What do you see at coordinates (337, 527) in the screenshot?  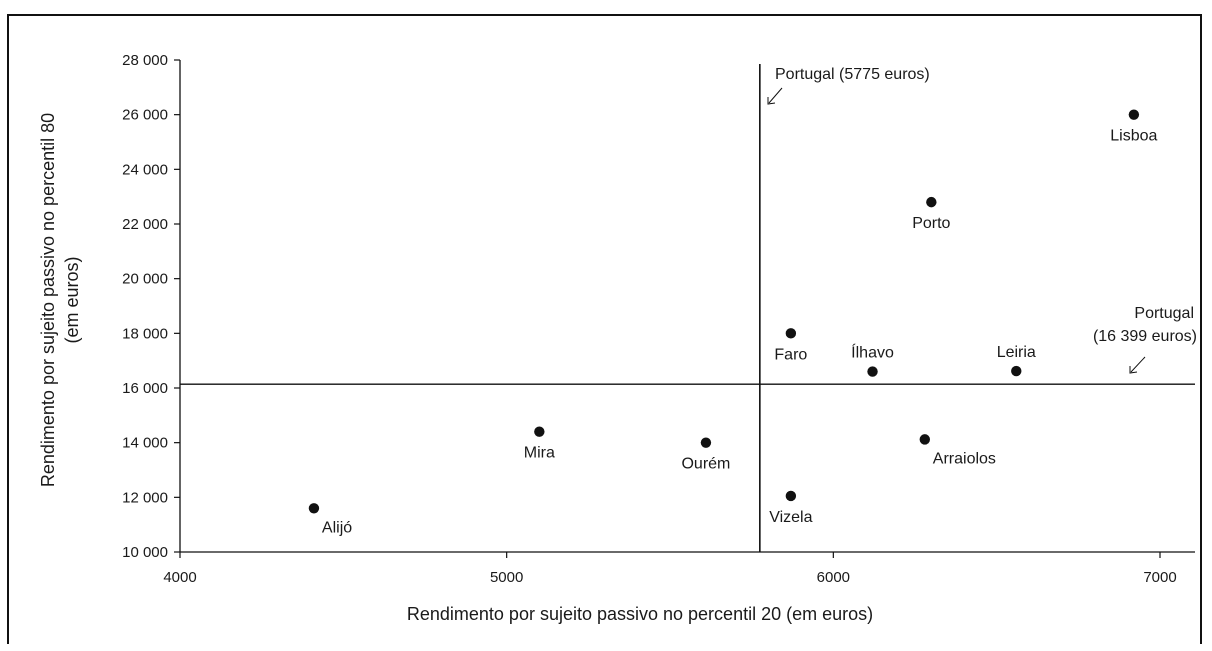 I see `point-label: Alijó` at bounding box center [337, 527].